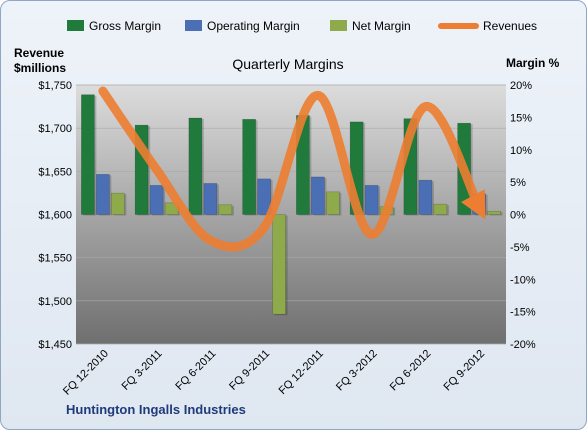 This screenshot has width=587, height=430. I want to click on right-tick-label: -10%, so click(523, 280).